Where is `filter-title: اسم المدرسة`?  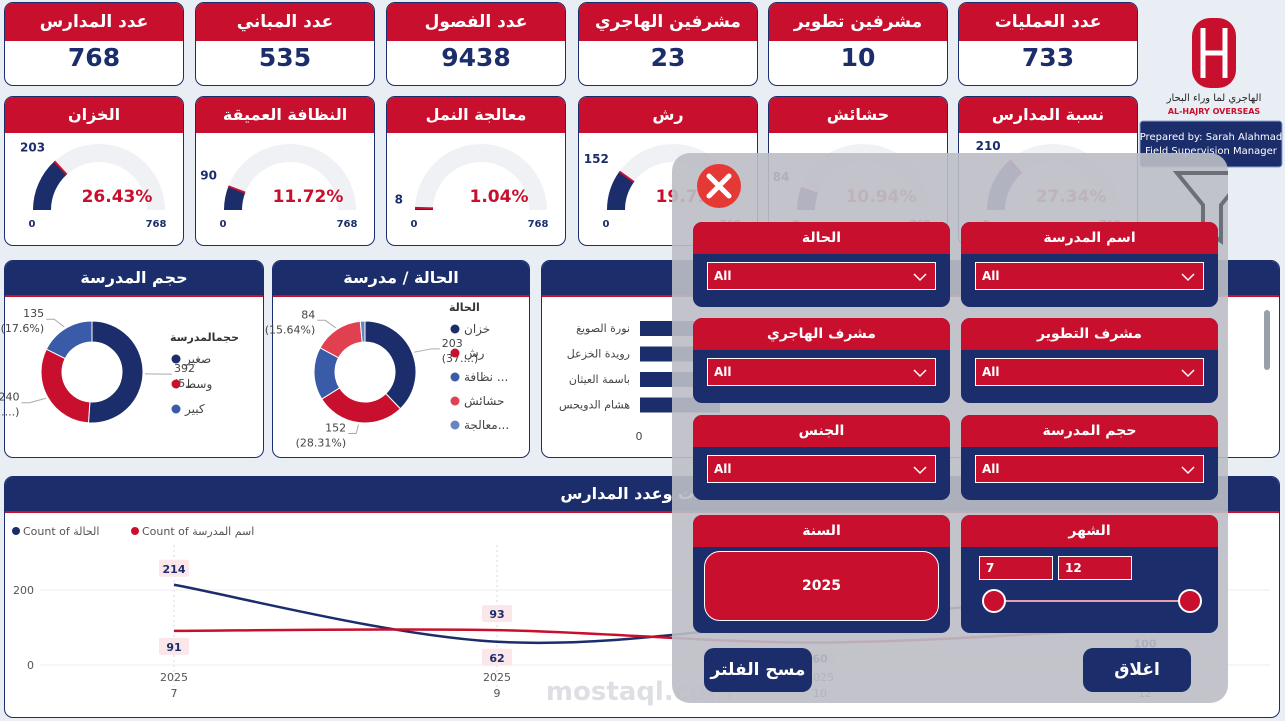
filter-title: اسم المدرسة is located at coordinates (1089, 238).